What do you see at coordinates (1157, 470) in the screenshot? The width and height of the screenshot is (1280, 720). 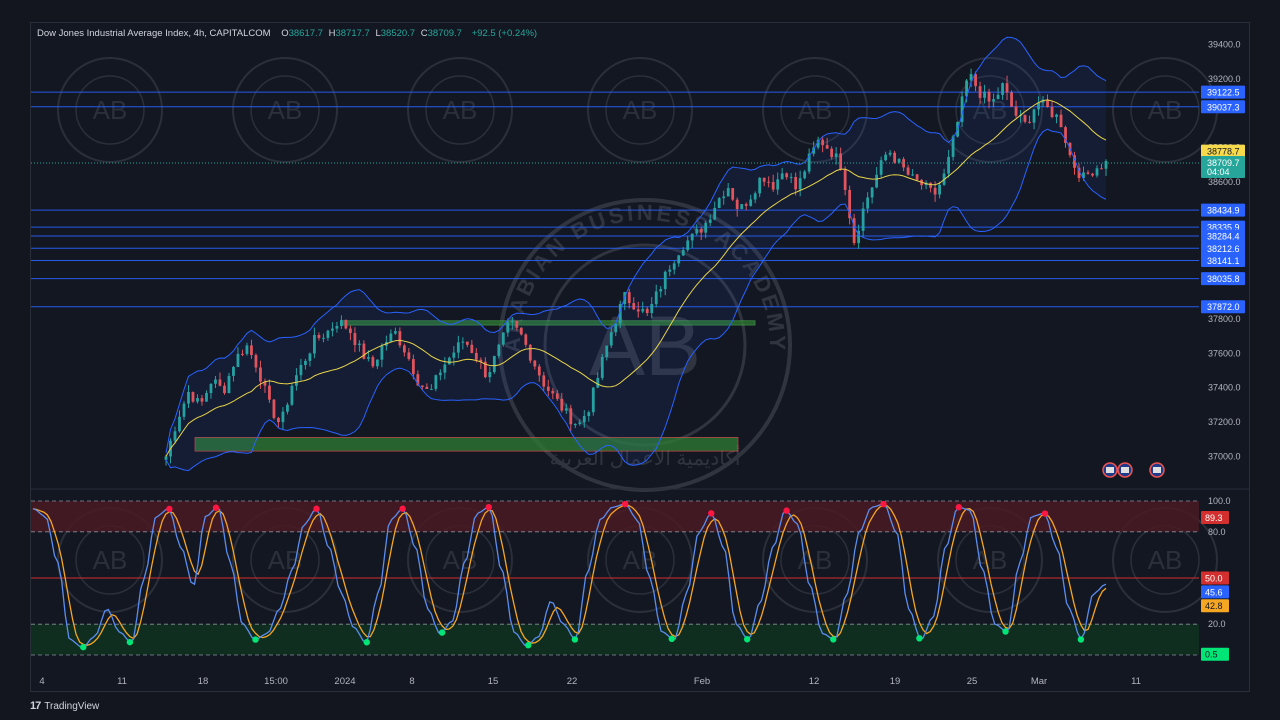 I see `event-flag-icon` at bounding box center [1157, 470].